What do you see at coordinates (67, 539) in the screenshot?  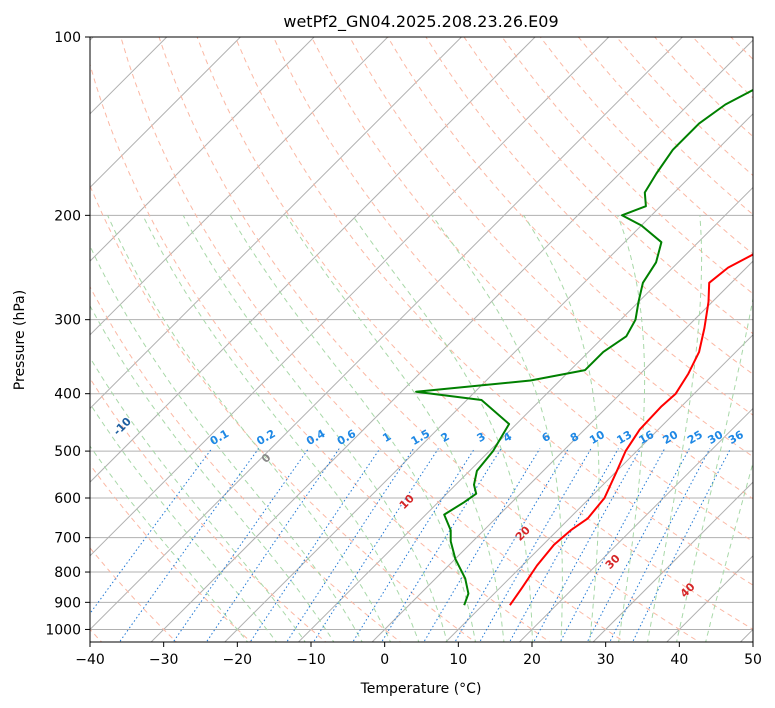 I see `y-tick-label: 700` at bounding box center [67, 539].